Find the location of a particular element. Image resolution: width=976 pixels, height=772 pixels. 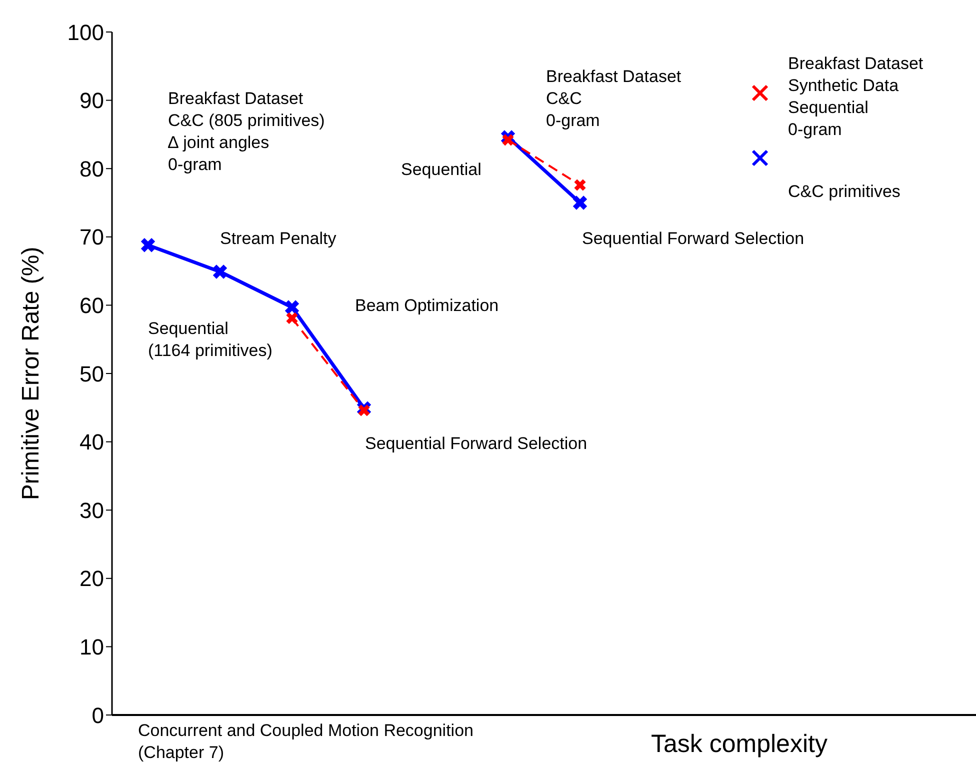

y-tick-label: 60 is located at coordinates (92, 305).